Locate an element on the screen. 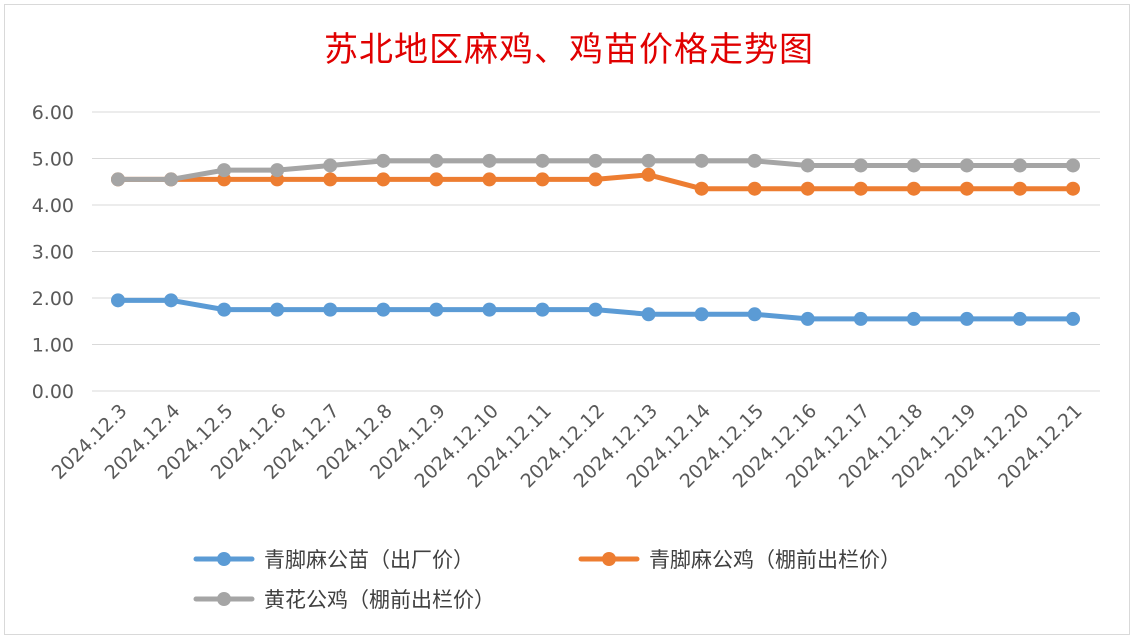 The image size is (1138, 643). chart-title: 苏北地区麻鸡、鸡苗价格走势图 is located at coordinates (569, 50).